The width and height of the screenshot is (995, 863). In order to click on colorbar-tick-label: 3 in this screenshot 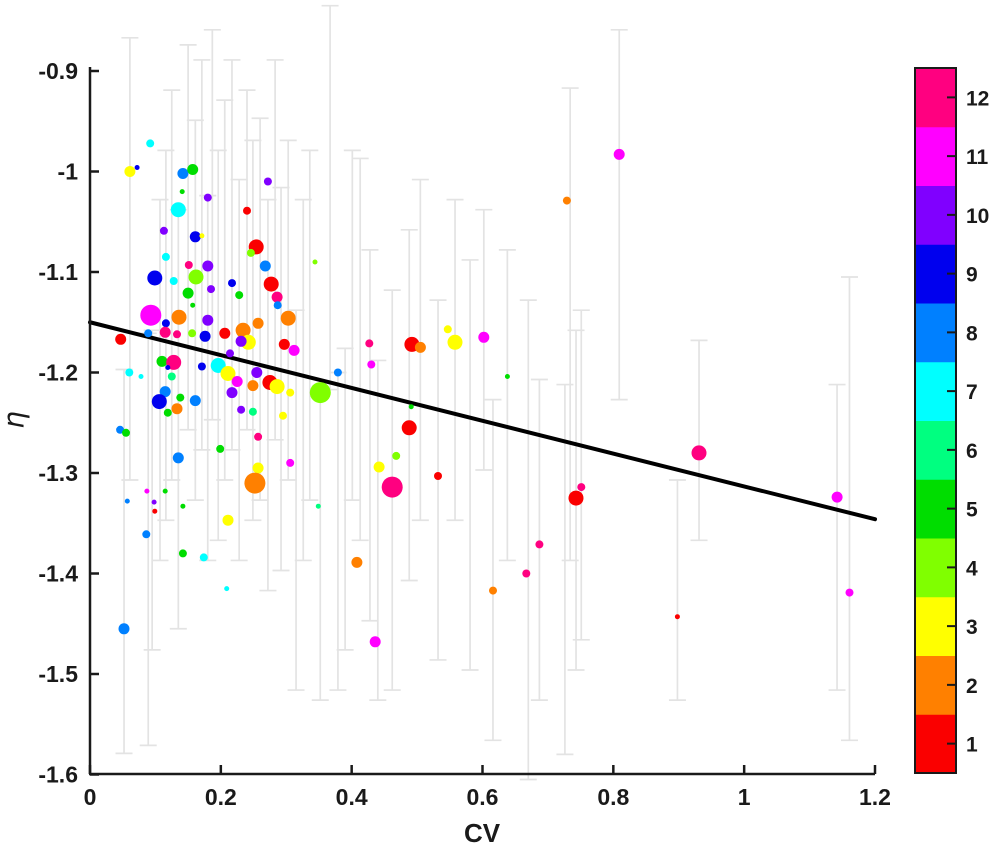, I will do `click(972, 627)`.